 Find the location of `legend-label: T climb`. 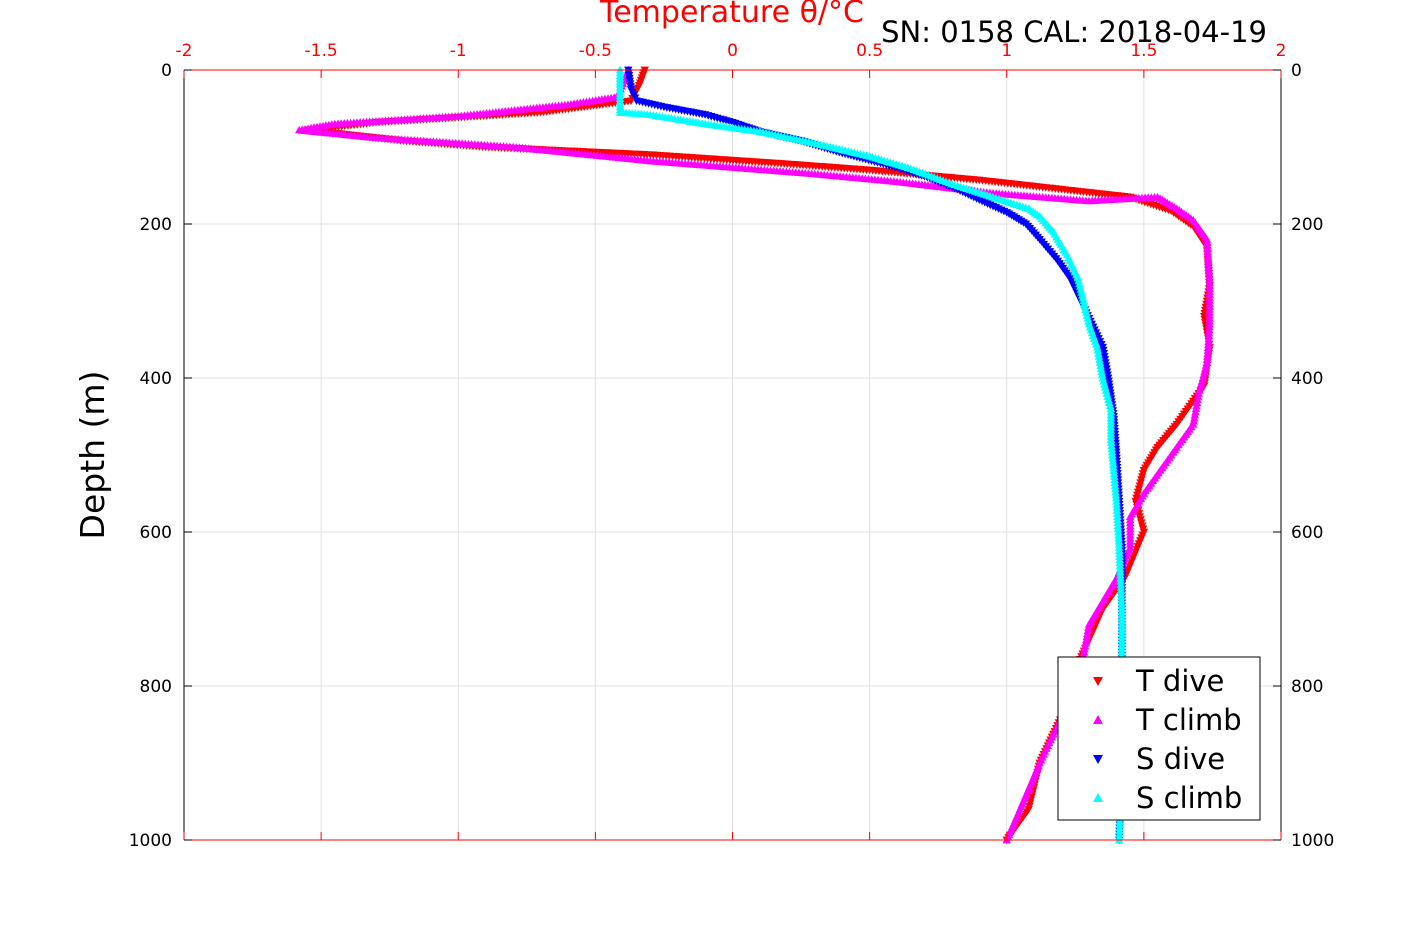

legend-label: T climb is located at coordinates (1188, 720).